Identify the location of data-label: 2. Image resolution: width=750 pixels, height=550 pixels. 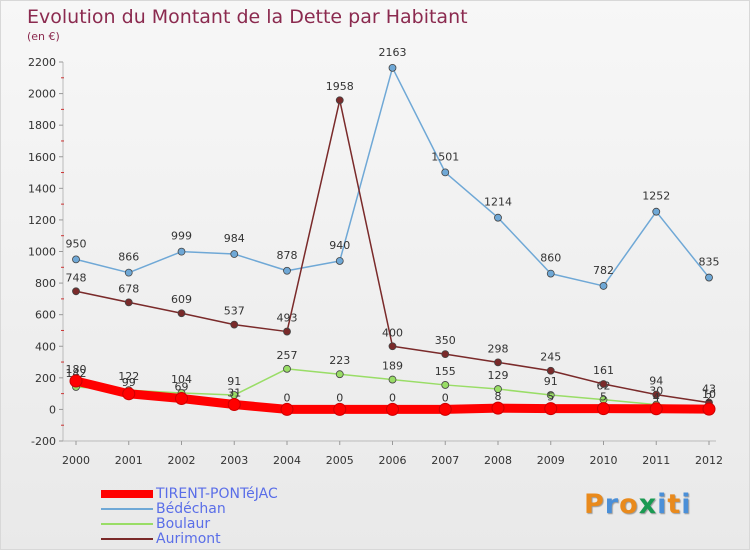
(709, 397).